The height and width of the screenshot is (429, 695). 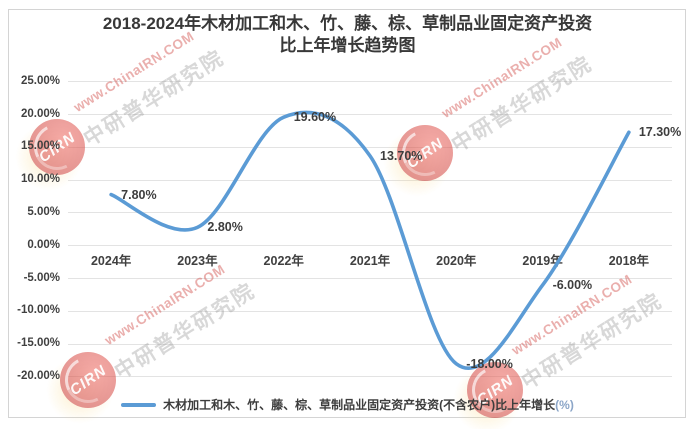 I want to click on x-axis-label: 2019年, so click(x=542, y=261).